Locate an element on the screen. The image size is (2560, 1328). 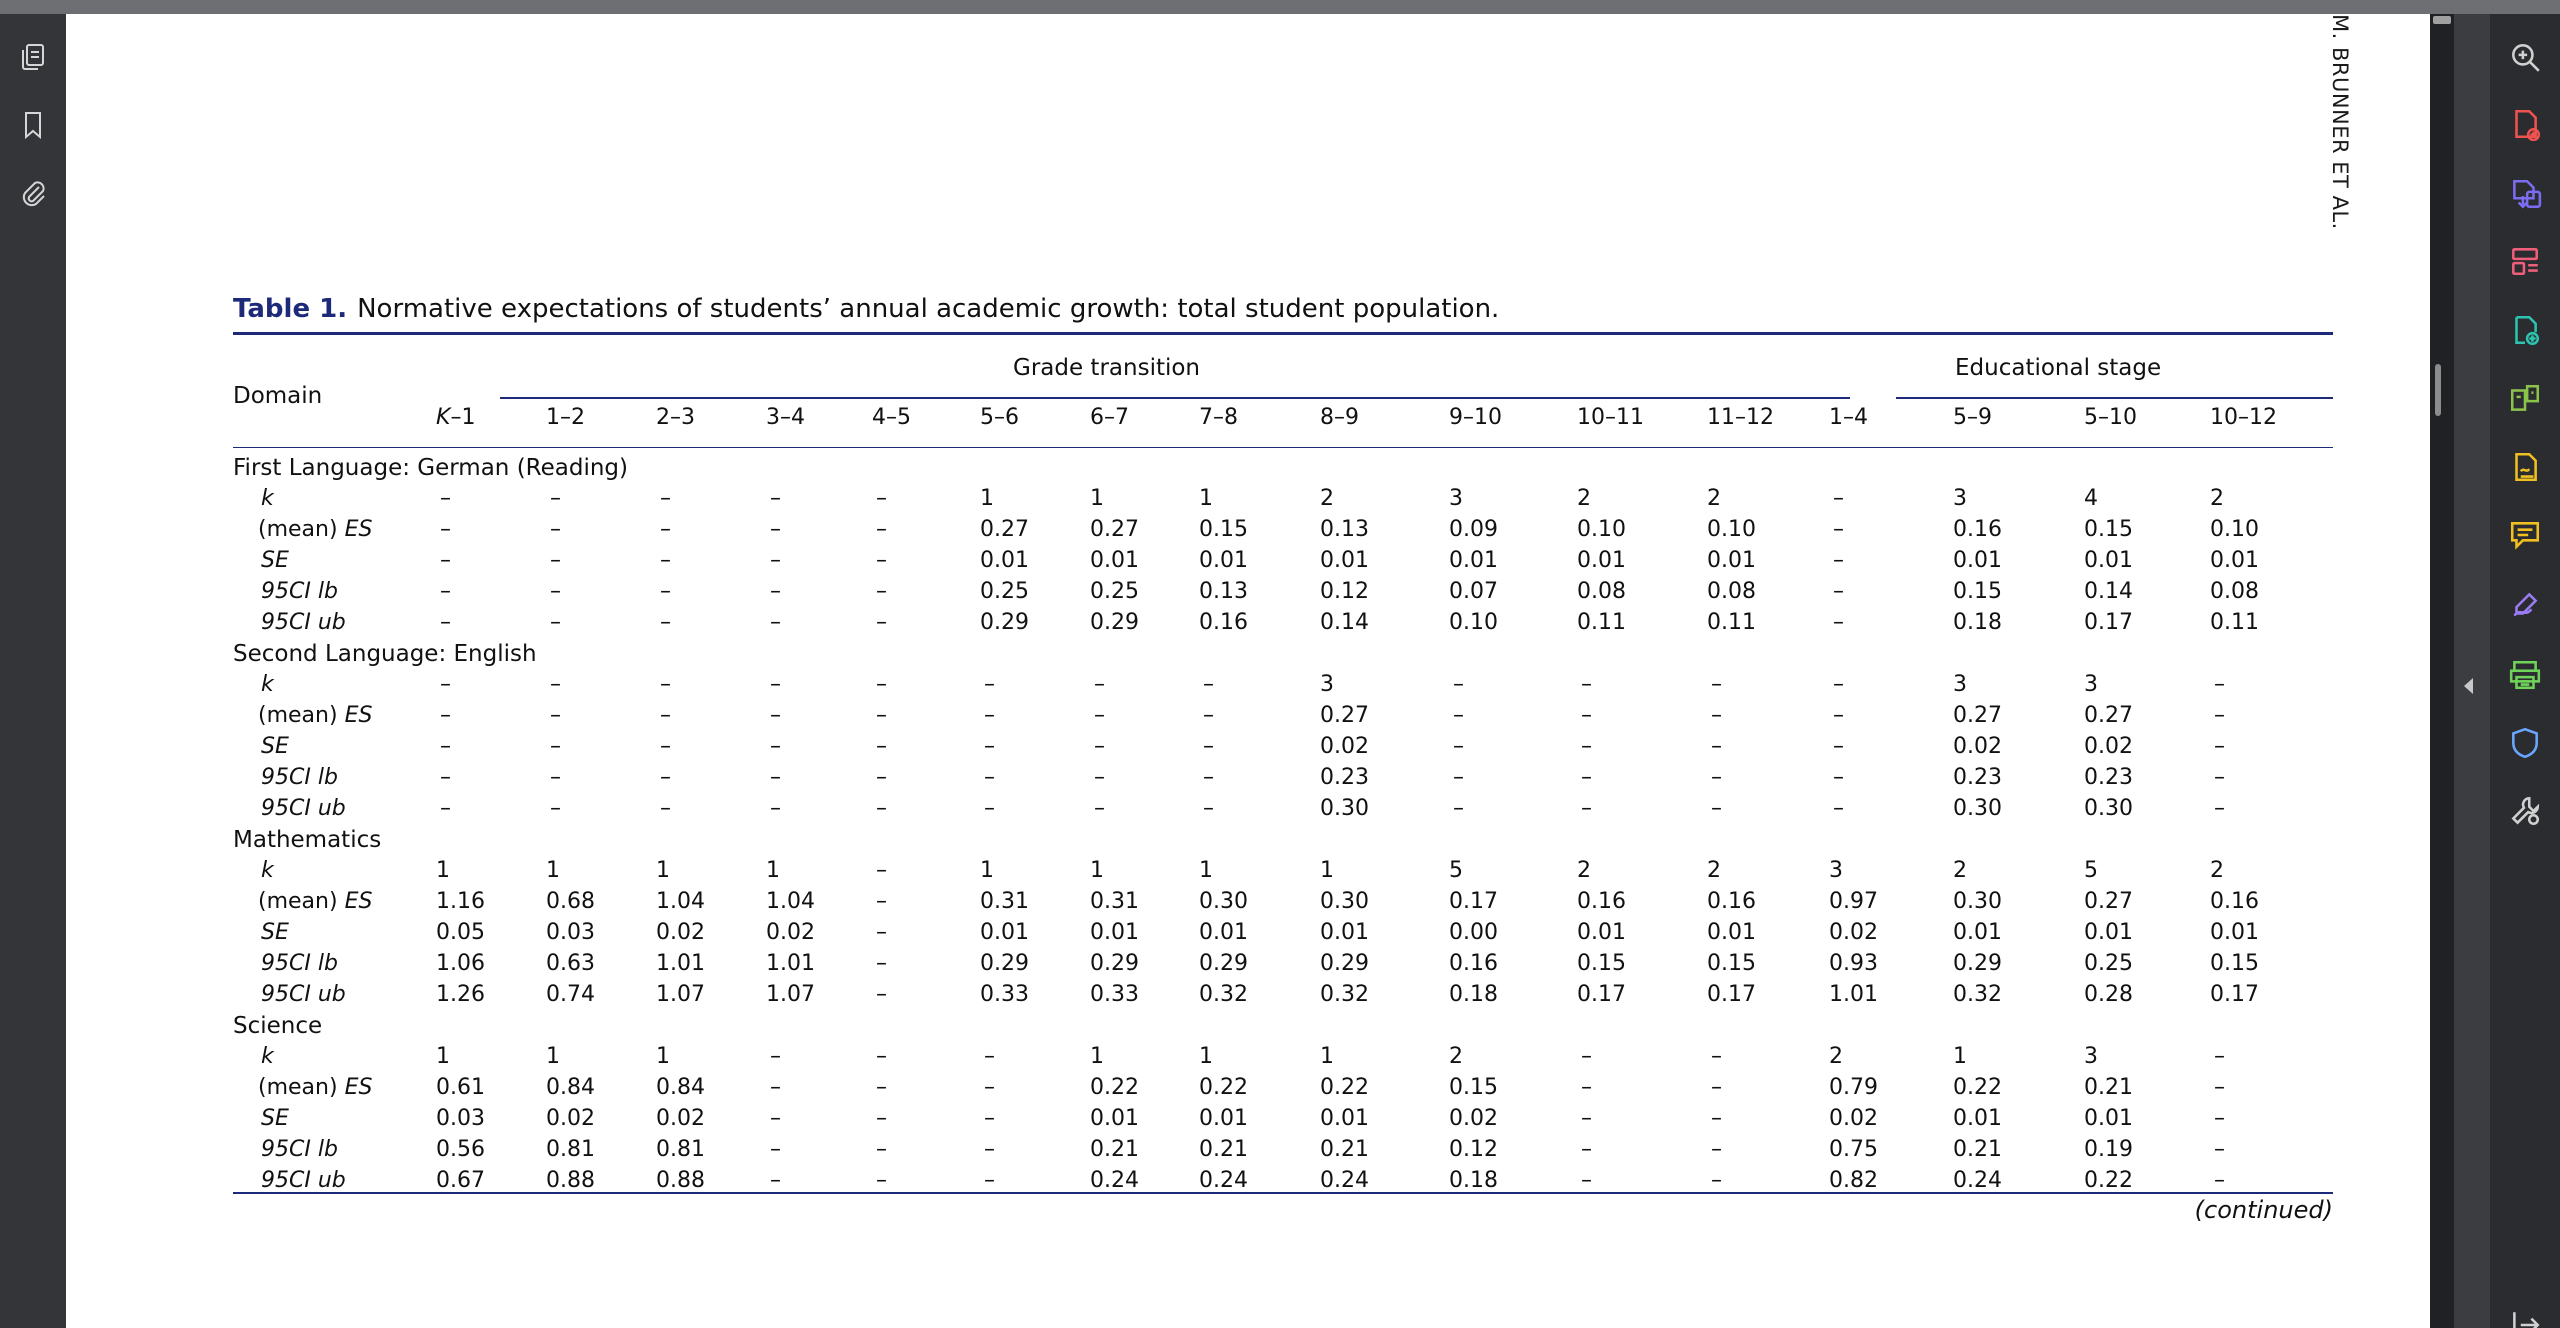
table-cell: 0.30 is located at coordinates (2108, 808).